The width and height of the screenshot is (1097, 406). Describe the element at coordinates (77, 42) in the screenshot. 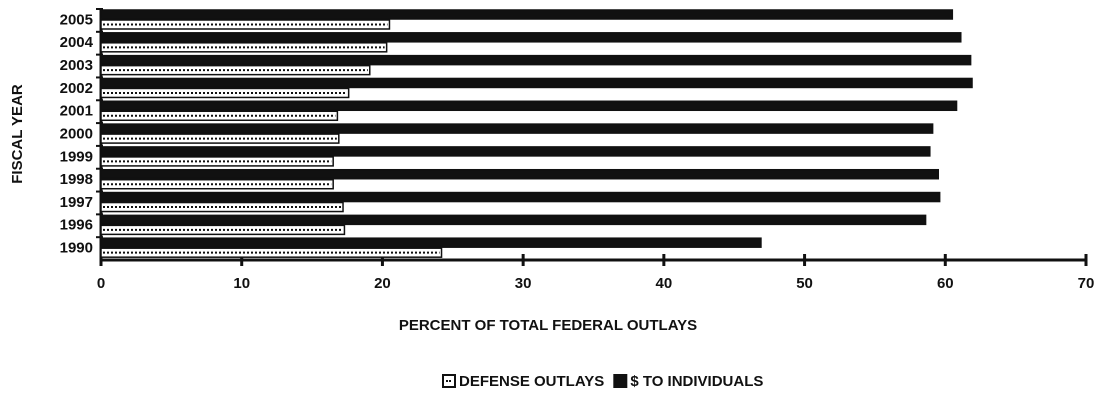

I see `y-tick-label: 2004` at that location.